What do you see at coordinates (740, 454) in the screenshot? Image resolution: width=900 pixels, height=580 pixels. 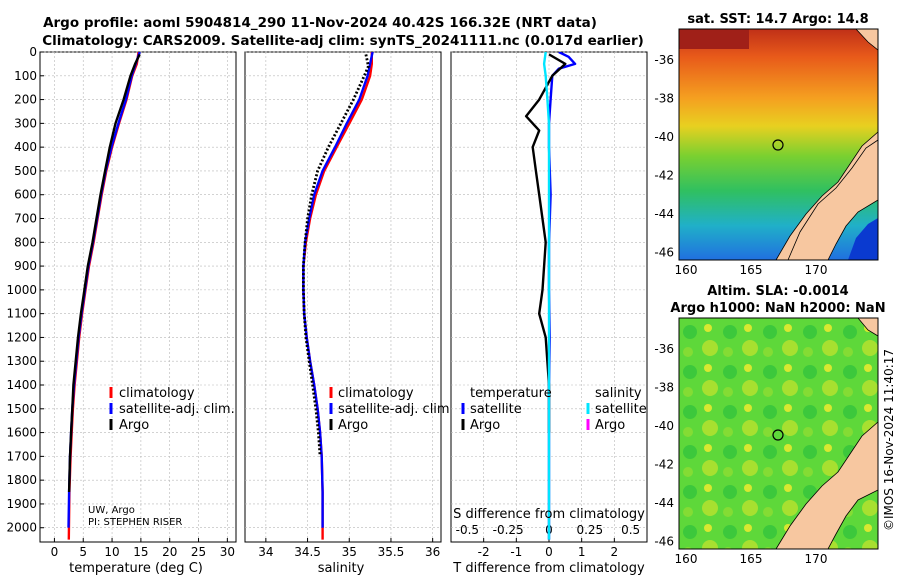 I see `sla-map-ticks: 160 165 170 -36 -38 -40 -42 -44 -46` at bounding box center [740, 454].